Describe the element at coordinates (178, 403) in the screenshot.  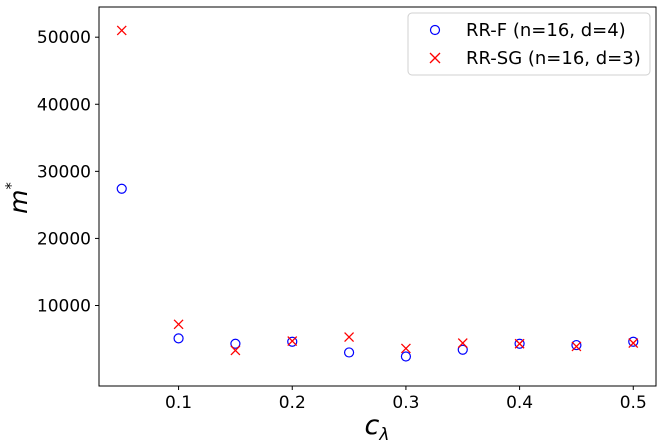
I see `x-tick-label: 0.1` at that location.